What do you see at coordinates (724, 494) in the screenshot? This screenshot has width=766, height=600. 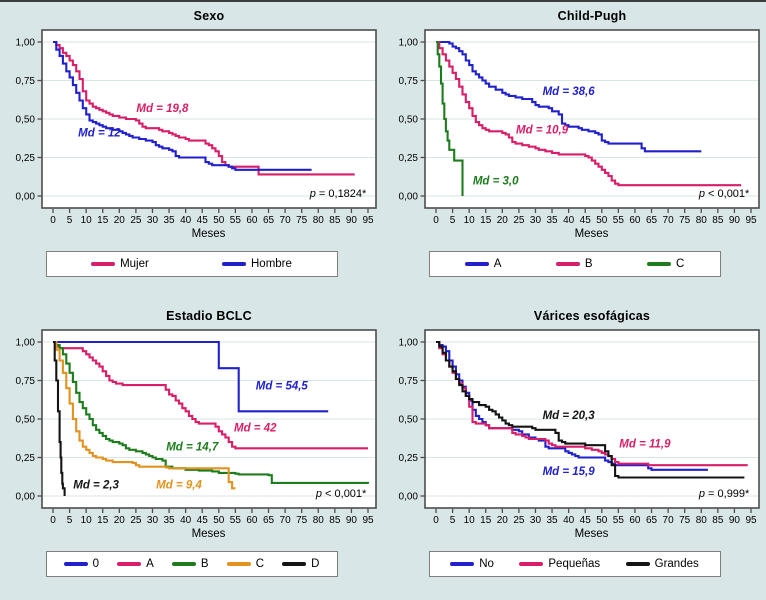 I see `p-value: p = 0,999*` at bounding box center [724, 494].